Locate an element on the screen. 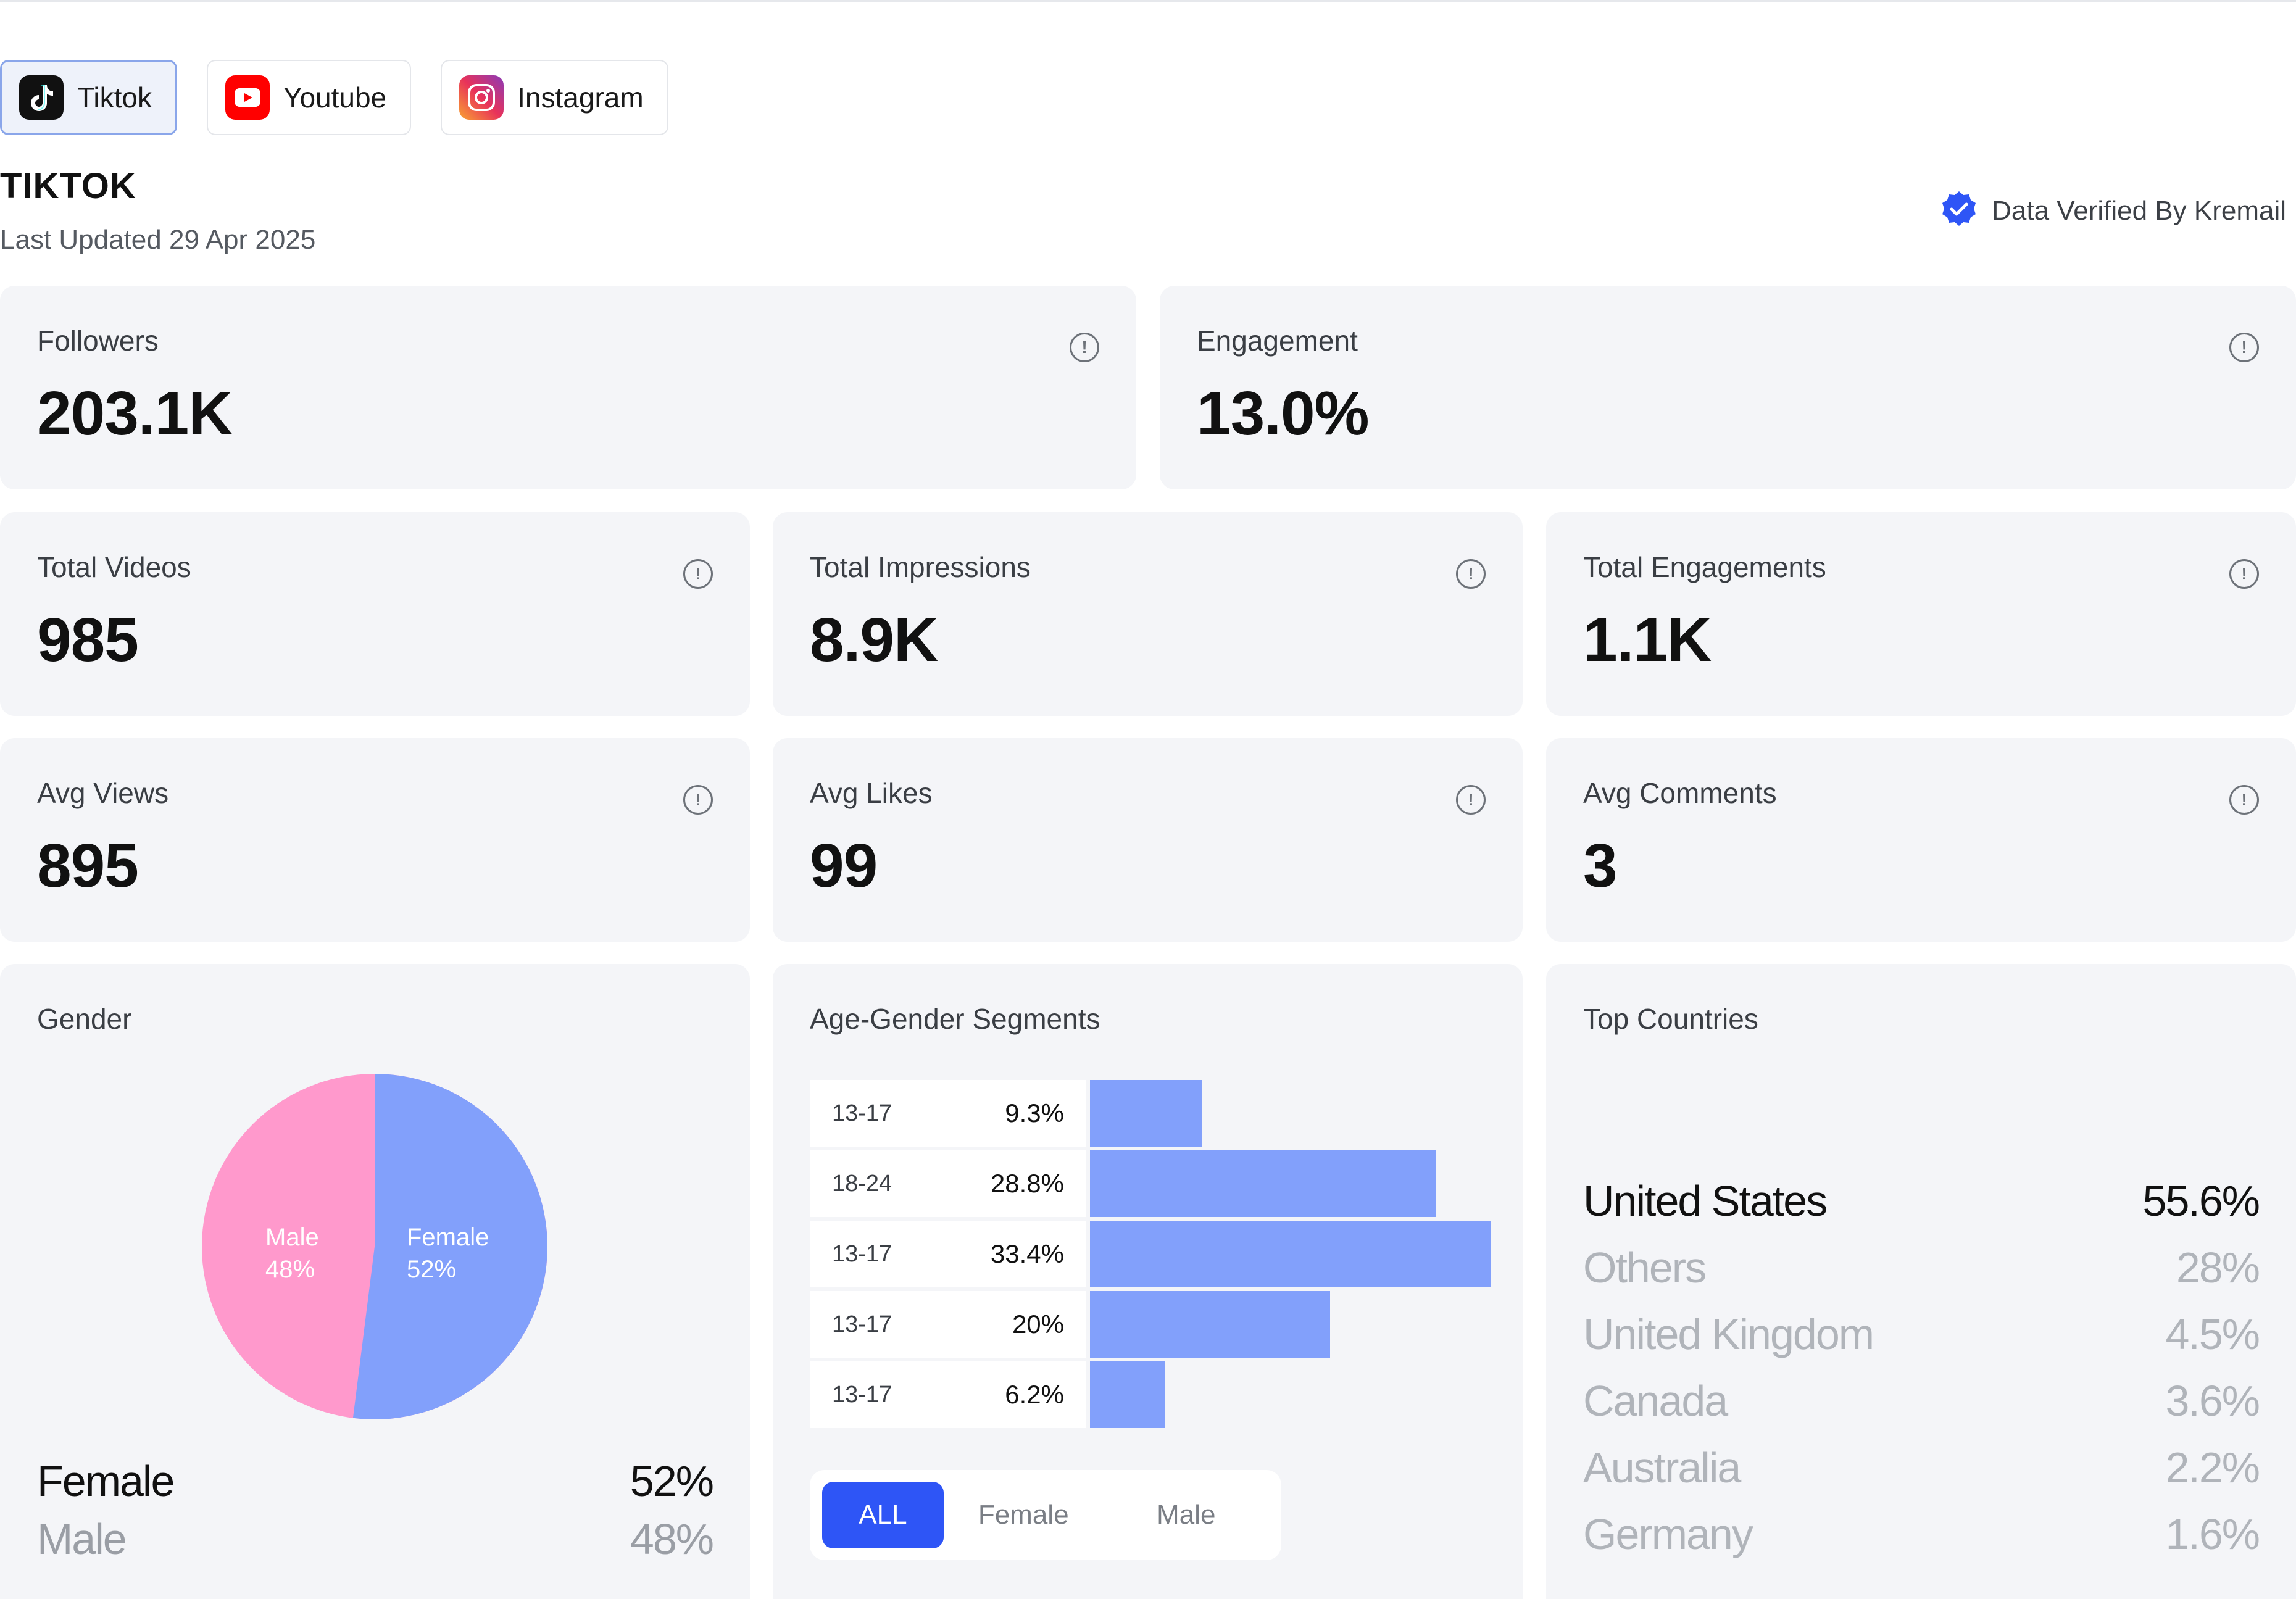  legend-pct: 48% is located at coordinates (672, 1539).